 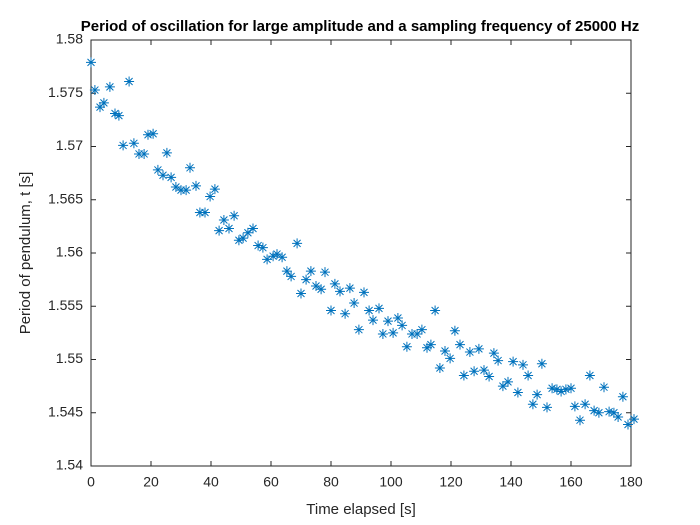 What do you see at coordinates (211, 482) in the screenshot?
I see `x-tick-label: 40` at bounding box center [211, 482].